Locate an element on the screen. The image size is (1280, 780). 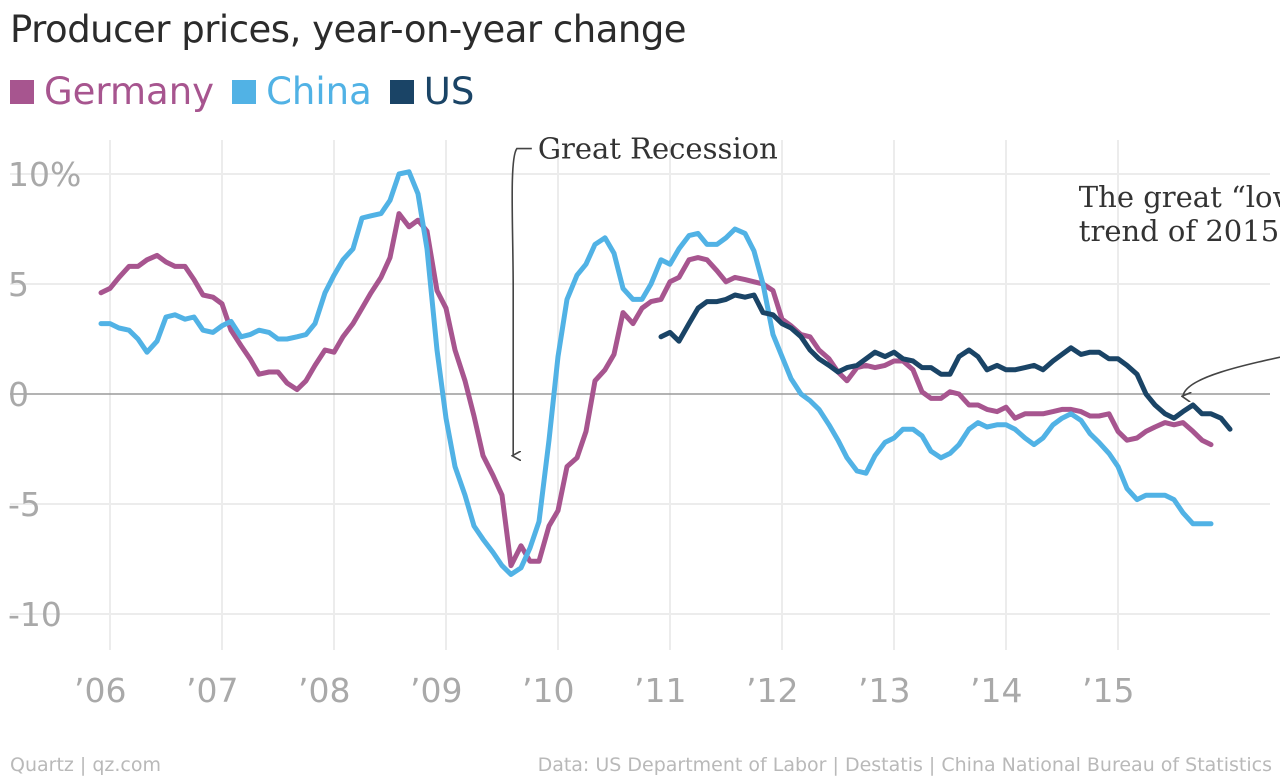
legend-label-us: US is located at coordinates (449, 91).